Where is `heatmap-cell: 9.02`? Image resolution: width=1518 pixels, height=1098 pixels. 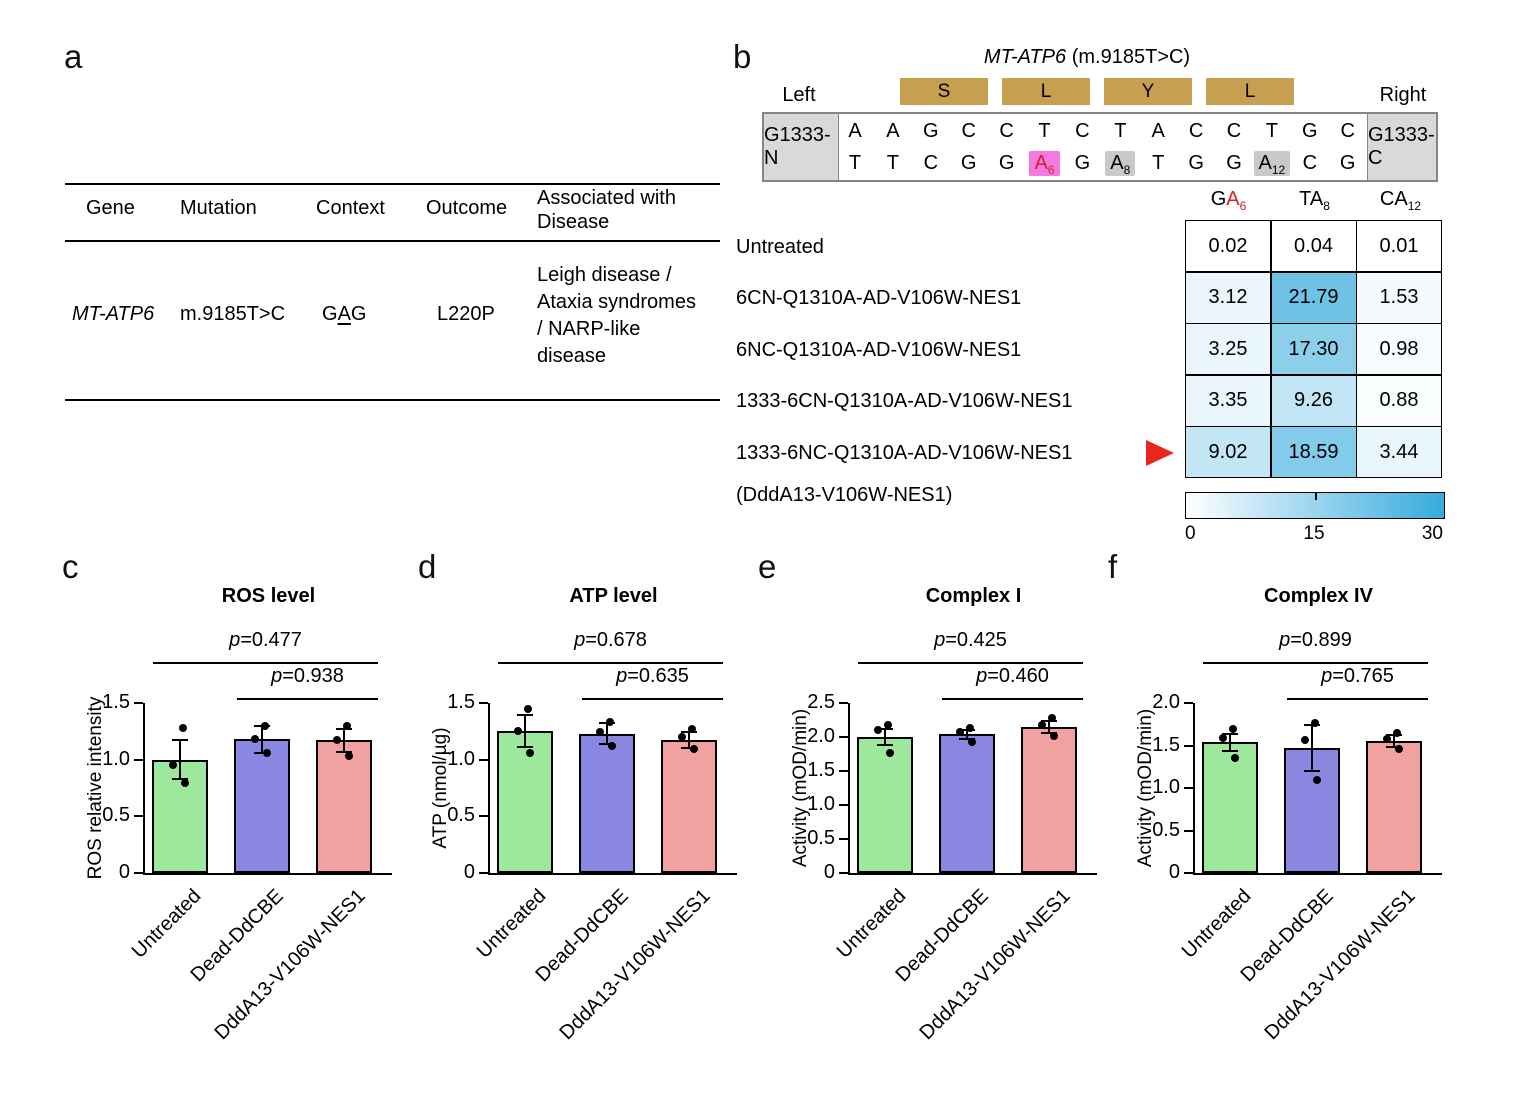
heatmap-cell: 9.02 is located at coordinates (1228, 452).